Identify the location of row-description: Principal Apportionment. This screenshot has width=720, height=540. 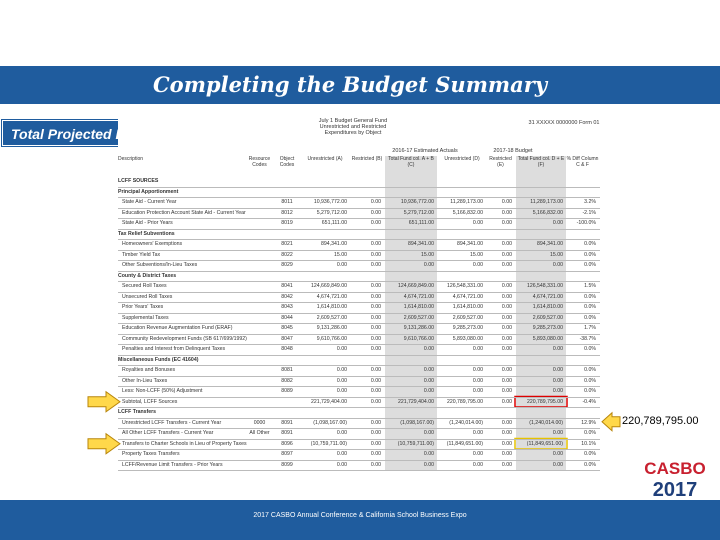
(148, 191).